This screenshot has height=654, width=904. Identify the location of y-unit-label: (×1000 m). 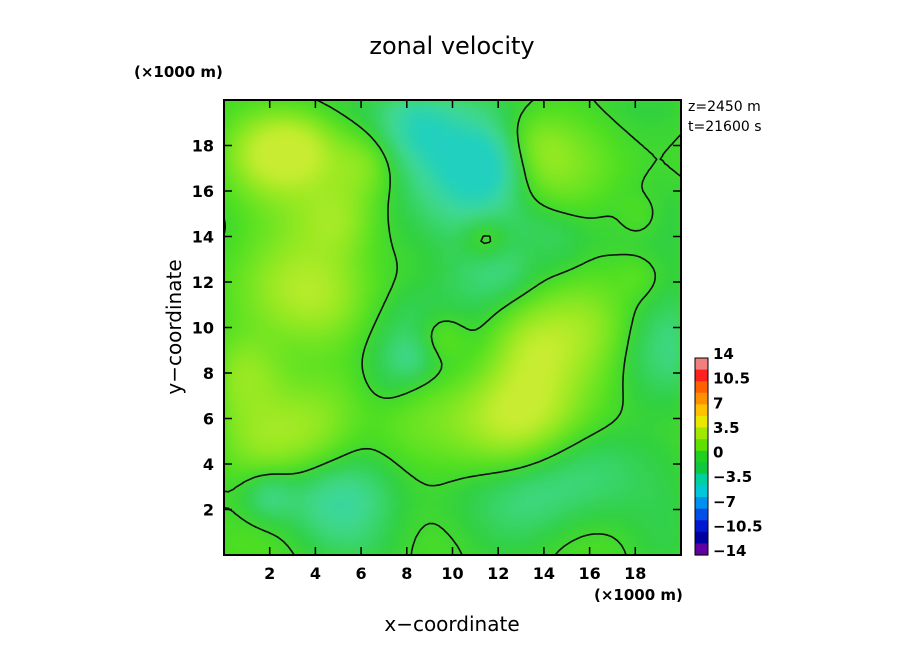
(178, 72).